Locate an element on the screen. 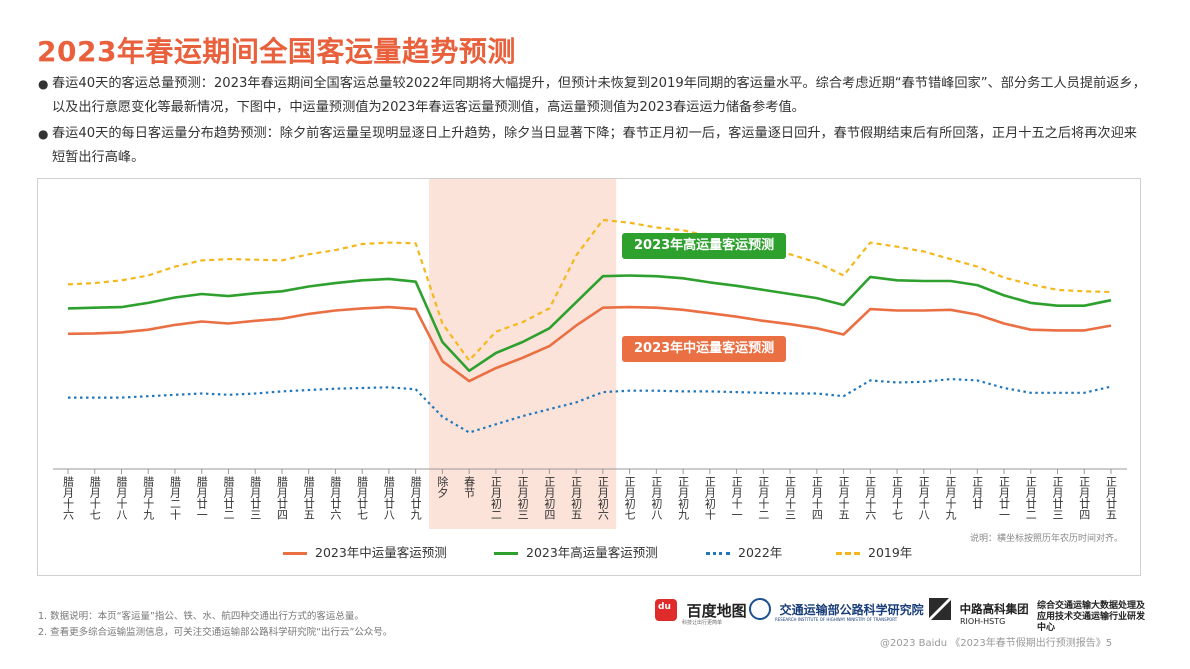 This screenshot has height=669, width=1190. x-tick-label: 腊月廿六 is located at coordinates (335, 498).